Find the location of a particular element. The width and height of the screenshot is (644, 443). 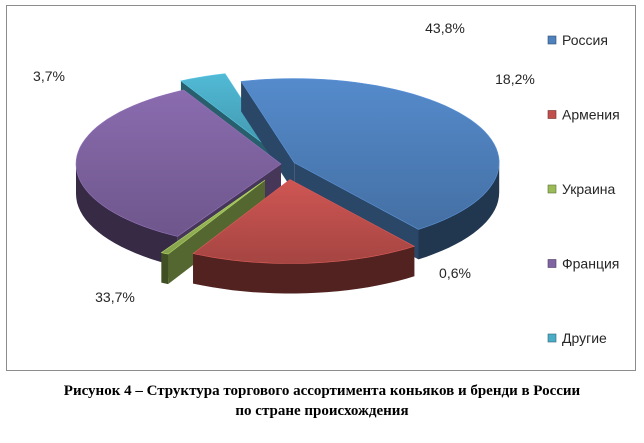

data-label-Украина: 0,6% is located at coordinates (455, 273).